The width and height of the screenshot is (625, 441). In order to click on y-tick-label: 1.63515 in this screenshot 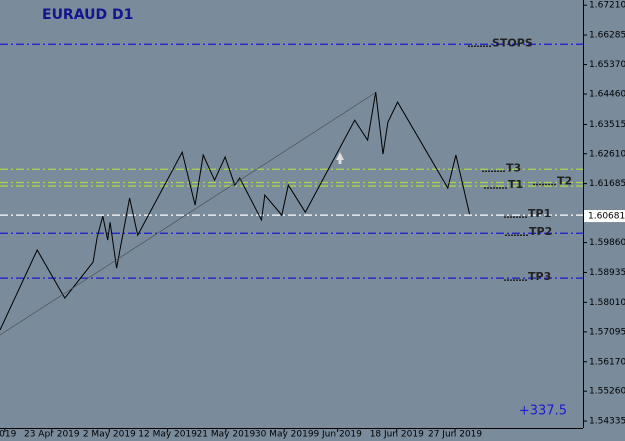, I will do `click(607, 125)`.